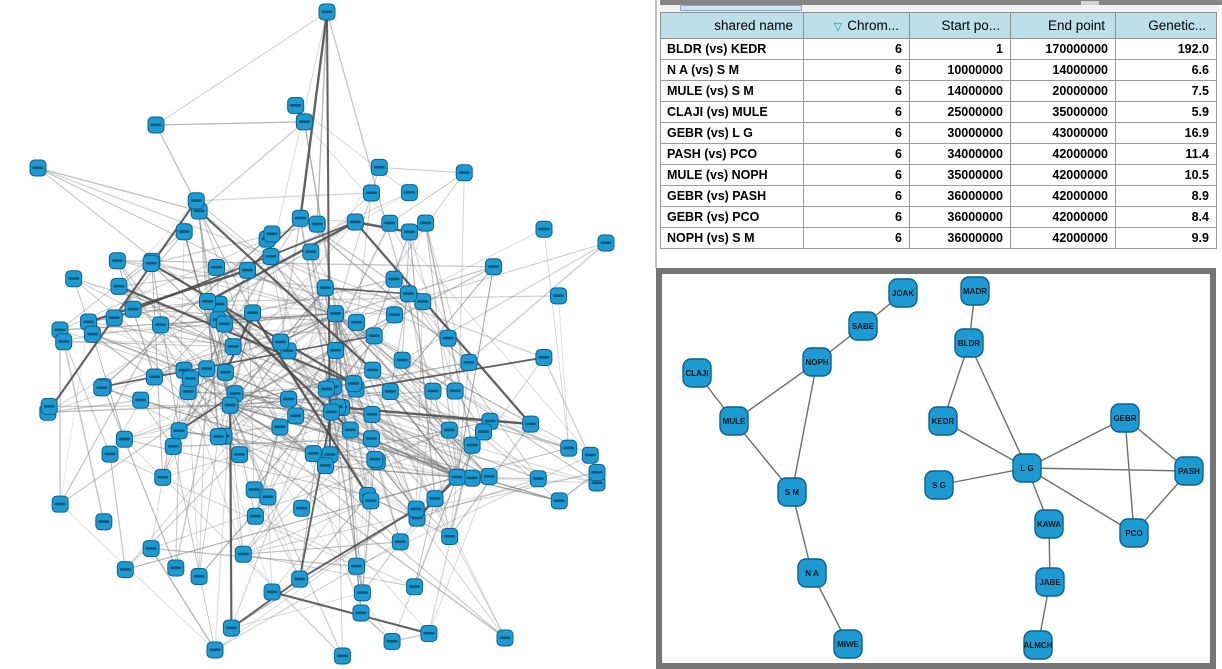 The height and width of the screenshot is (669, 1222). Describe the element at coordinates (697, 373) in the screenshot. I see `network-node: CLAJI` at that location.